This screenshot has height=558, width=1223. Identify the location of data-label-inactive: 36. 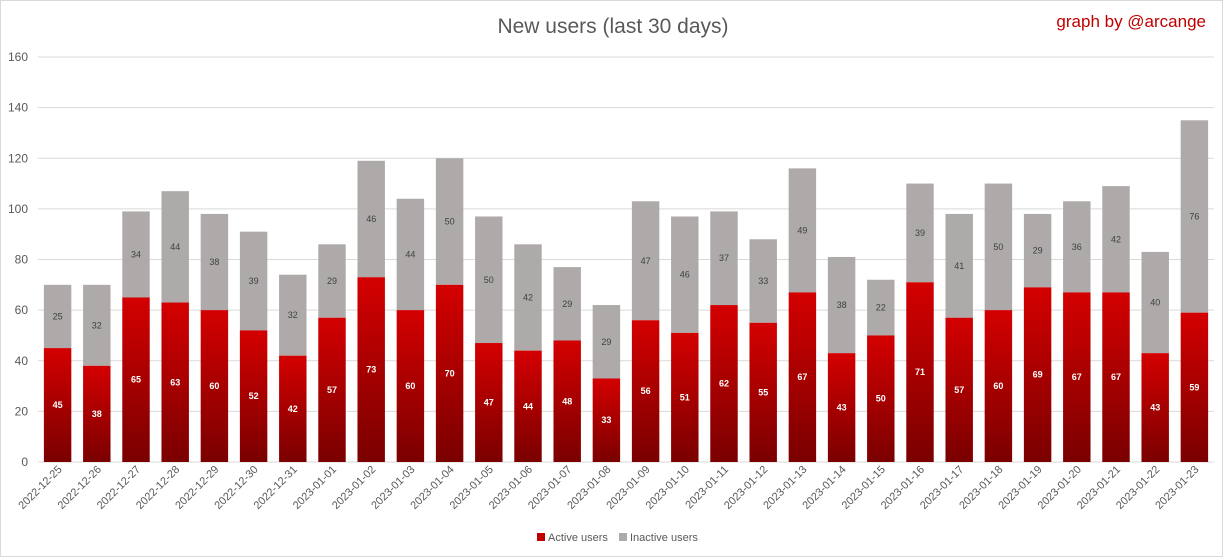
(1077, 247).